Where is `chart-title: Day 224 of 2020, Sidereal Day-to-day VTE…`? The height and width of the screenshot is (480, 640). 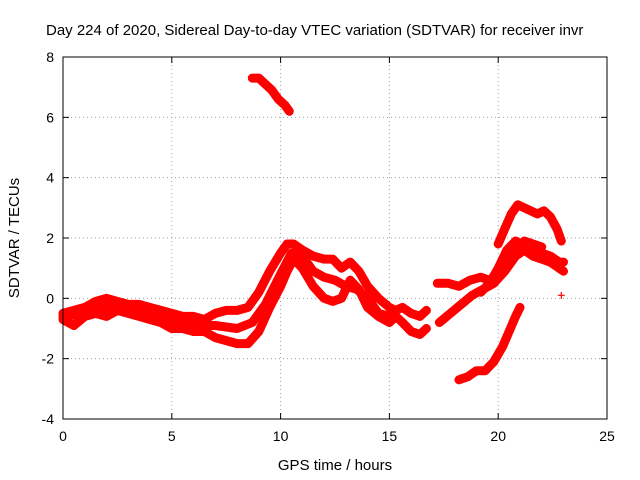
chart-title: Day 224 of 2020, Sidereal Day-to-day VTE… is located at coordinates (314, 30).